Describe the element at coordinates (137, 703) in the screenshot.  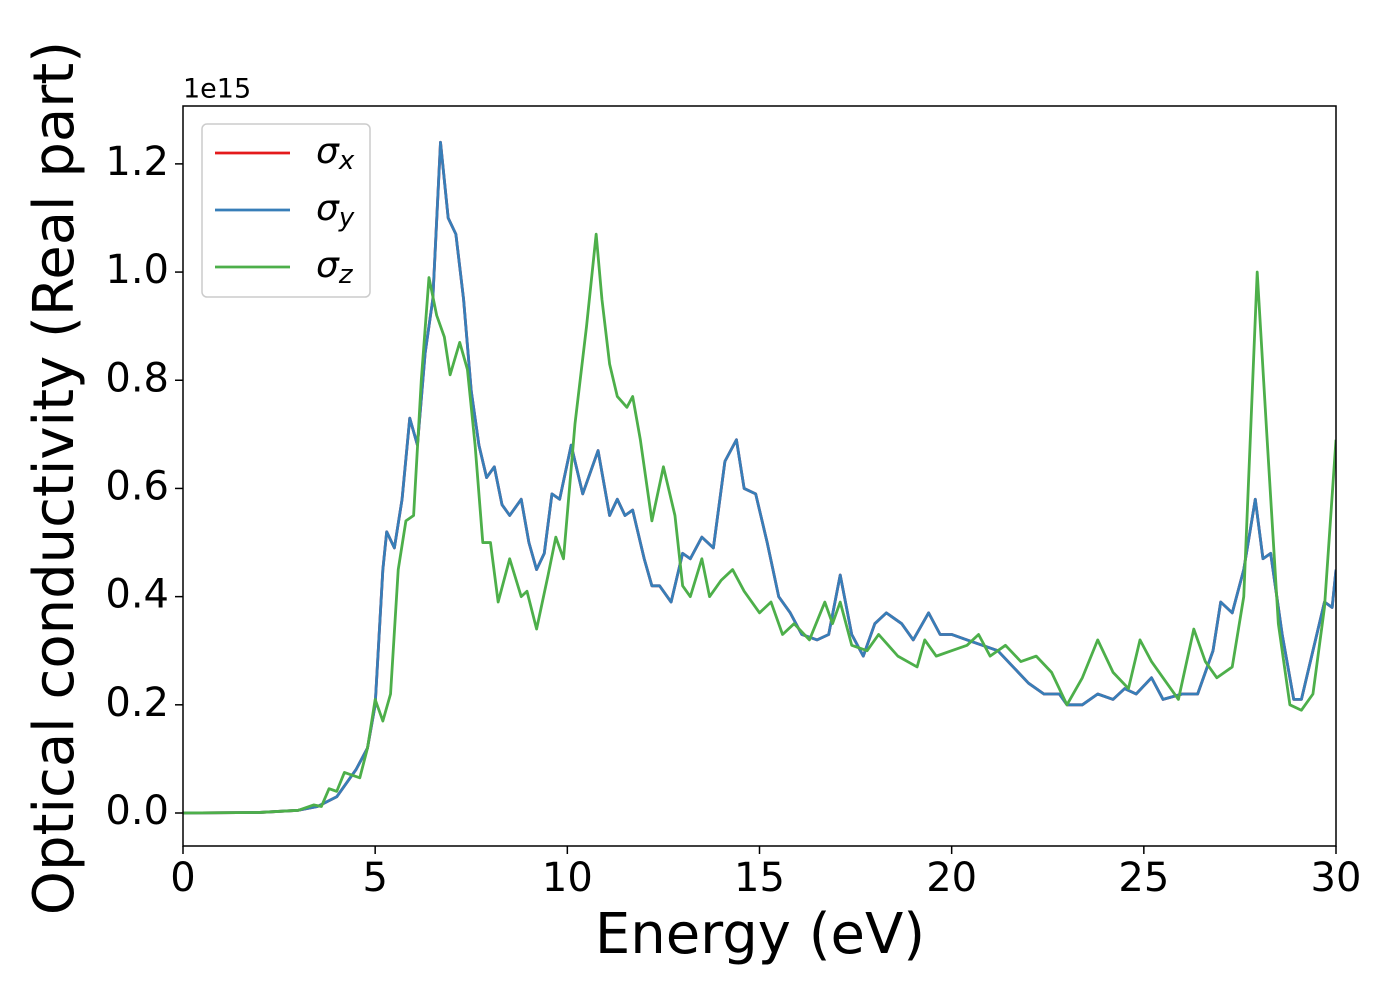
I see `y-tick-label: 0.2` at that location.